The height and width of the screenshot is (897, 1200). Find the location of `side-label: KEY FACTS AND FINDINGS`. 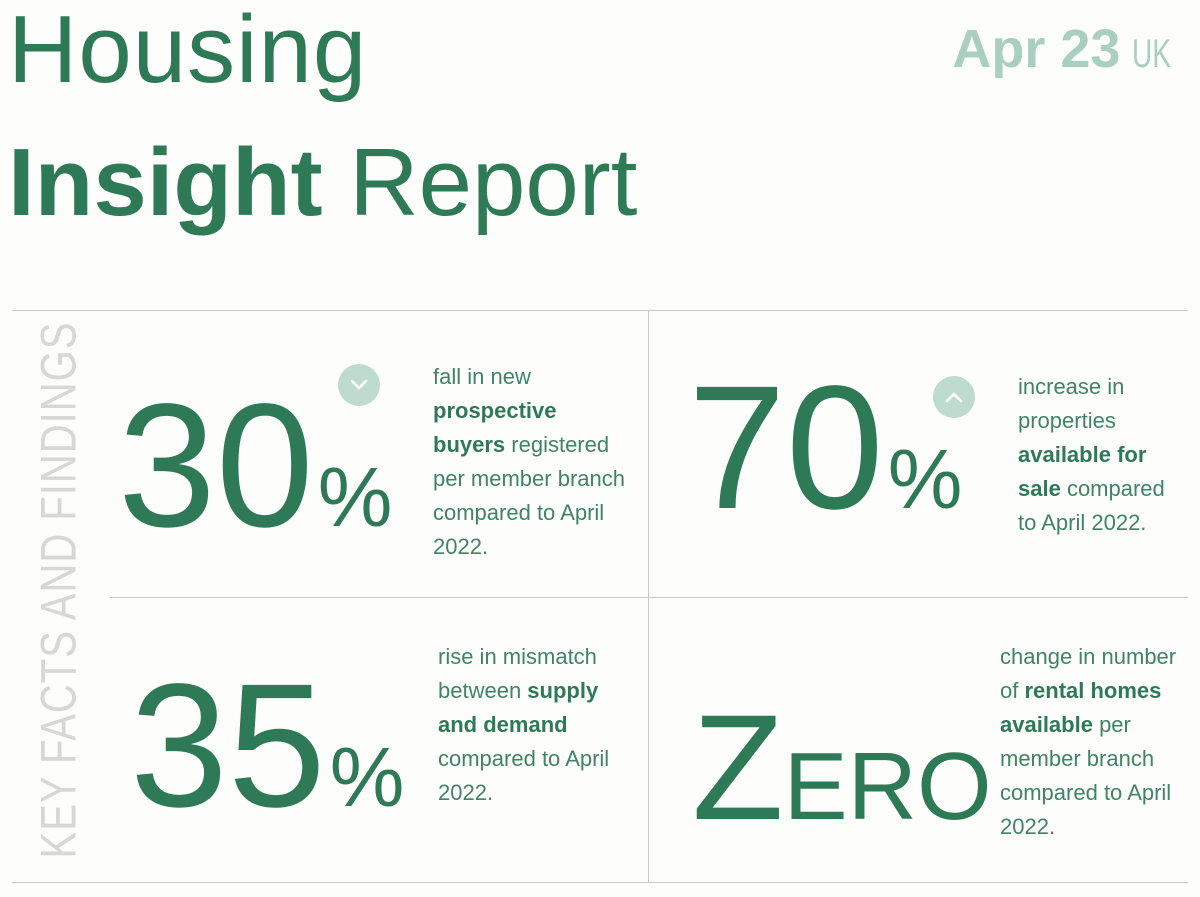

side-label: KEY FACTS AND FINDINGS is located at coordinates (59, 590).